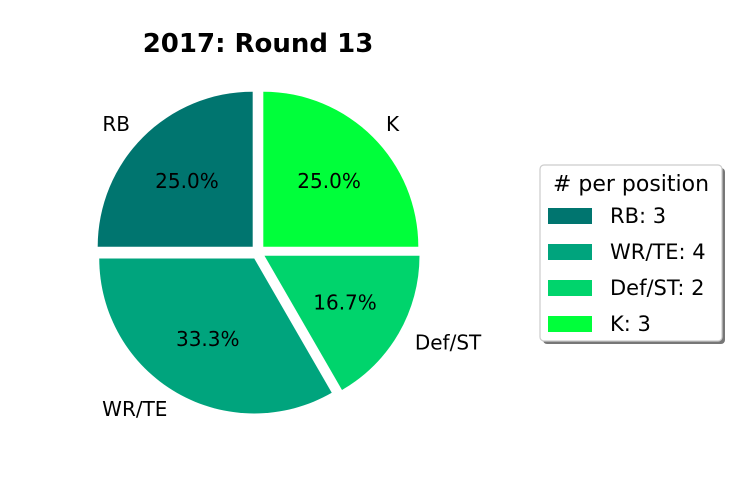  What do you see at coordinates (345, 302) in the screenshot?
I see `percent-label: 16.7%` at bounding box center [345, 302].